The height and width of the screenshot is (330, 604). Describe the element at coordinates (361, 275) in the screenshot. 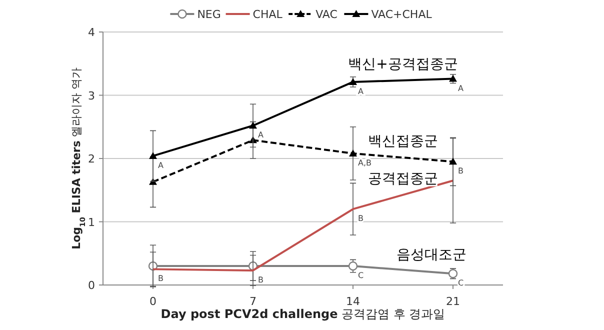

I see `annotation: C` at that location.